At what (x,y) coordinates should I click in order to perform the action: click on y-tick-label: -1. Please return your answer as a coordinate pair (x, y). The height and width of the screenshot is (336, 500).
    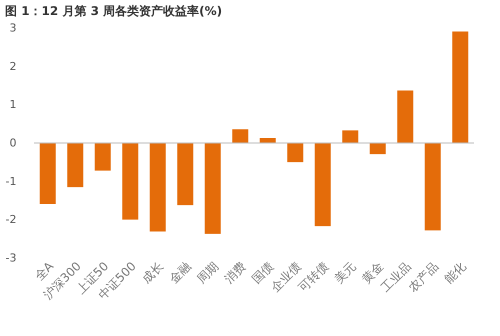
    Looking at the image, I should click on (11, 181).